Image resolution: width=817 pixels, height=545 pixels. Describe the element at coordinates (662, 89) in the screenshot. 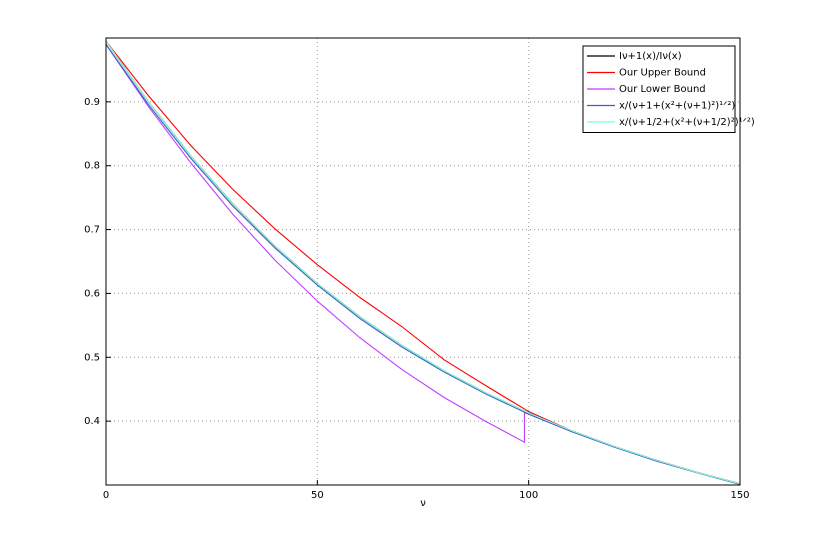

I see `legend-label: Our Lower Bound` at that location.